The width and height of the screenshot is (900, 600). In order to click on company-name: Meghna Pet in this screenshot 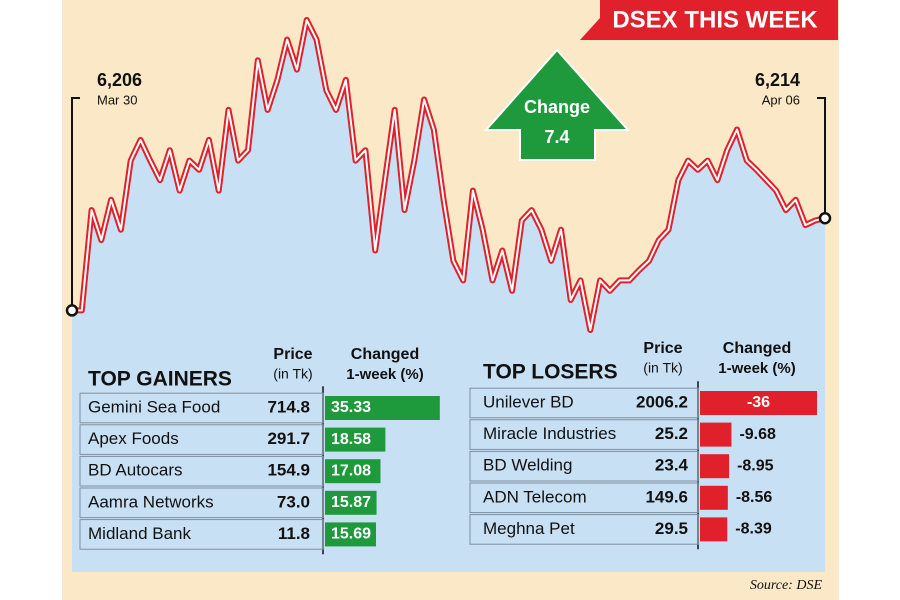, I will do `click(529, 528)`.